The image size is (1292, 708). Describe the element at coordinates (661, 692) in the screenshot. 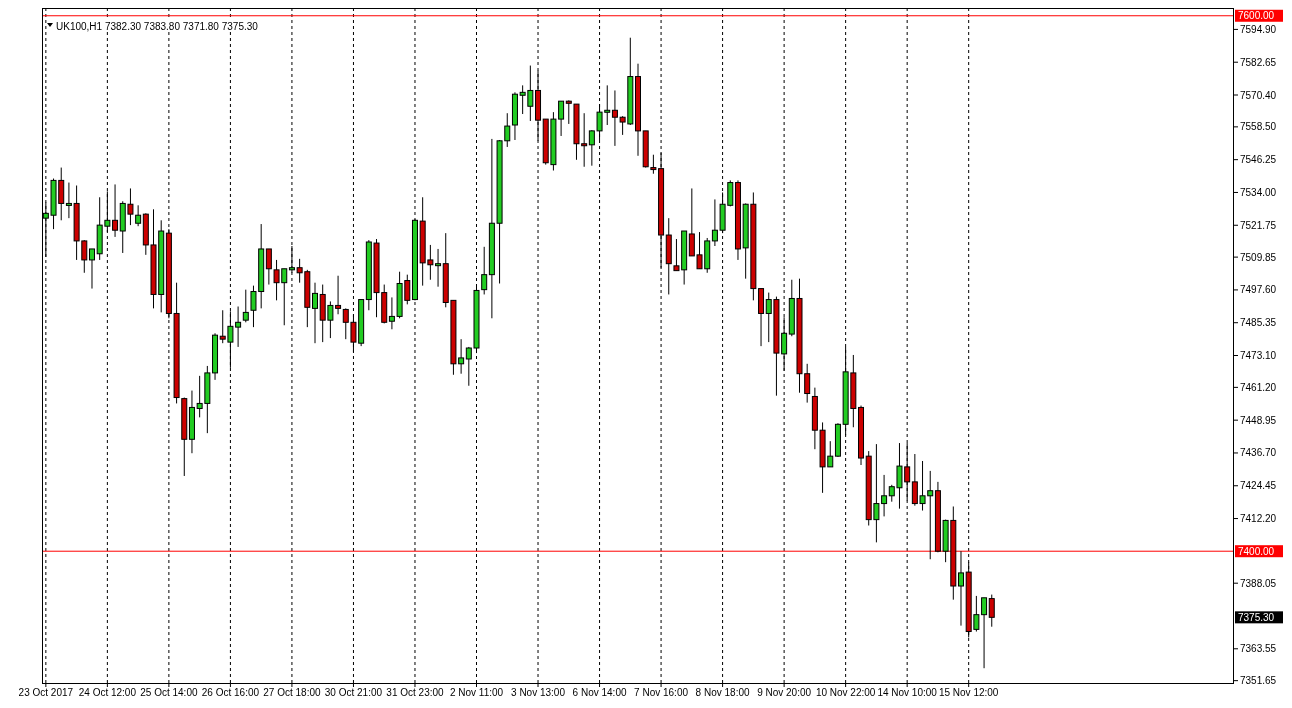

I see `x-tick-label: 7 Nov 16:00` at that location.